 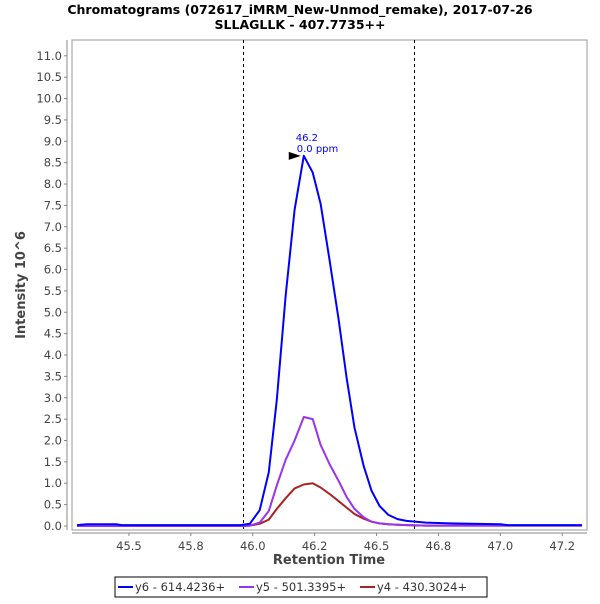 I want to click on y-tick-label: 3.5, so click(x=53, y=376).